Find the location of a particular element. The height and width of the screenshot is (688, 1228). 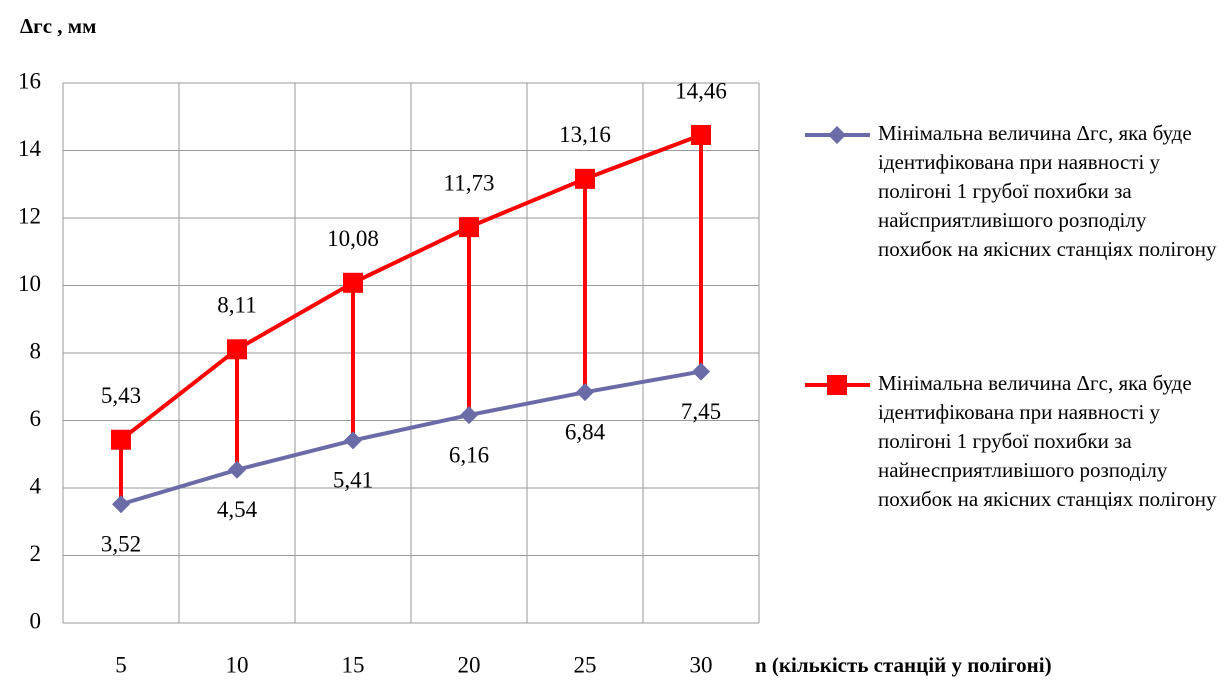

data-label: 13,16 is located at coordinates (585, 134).